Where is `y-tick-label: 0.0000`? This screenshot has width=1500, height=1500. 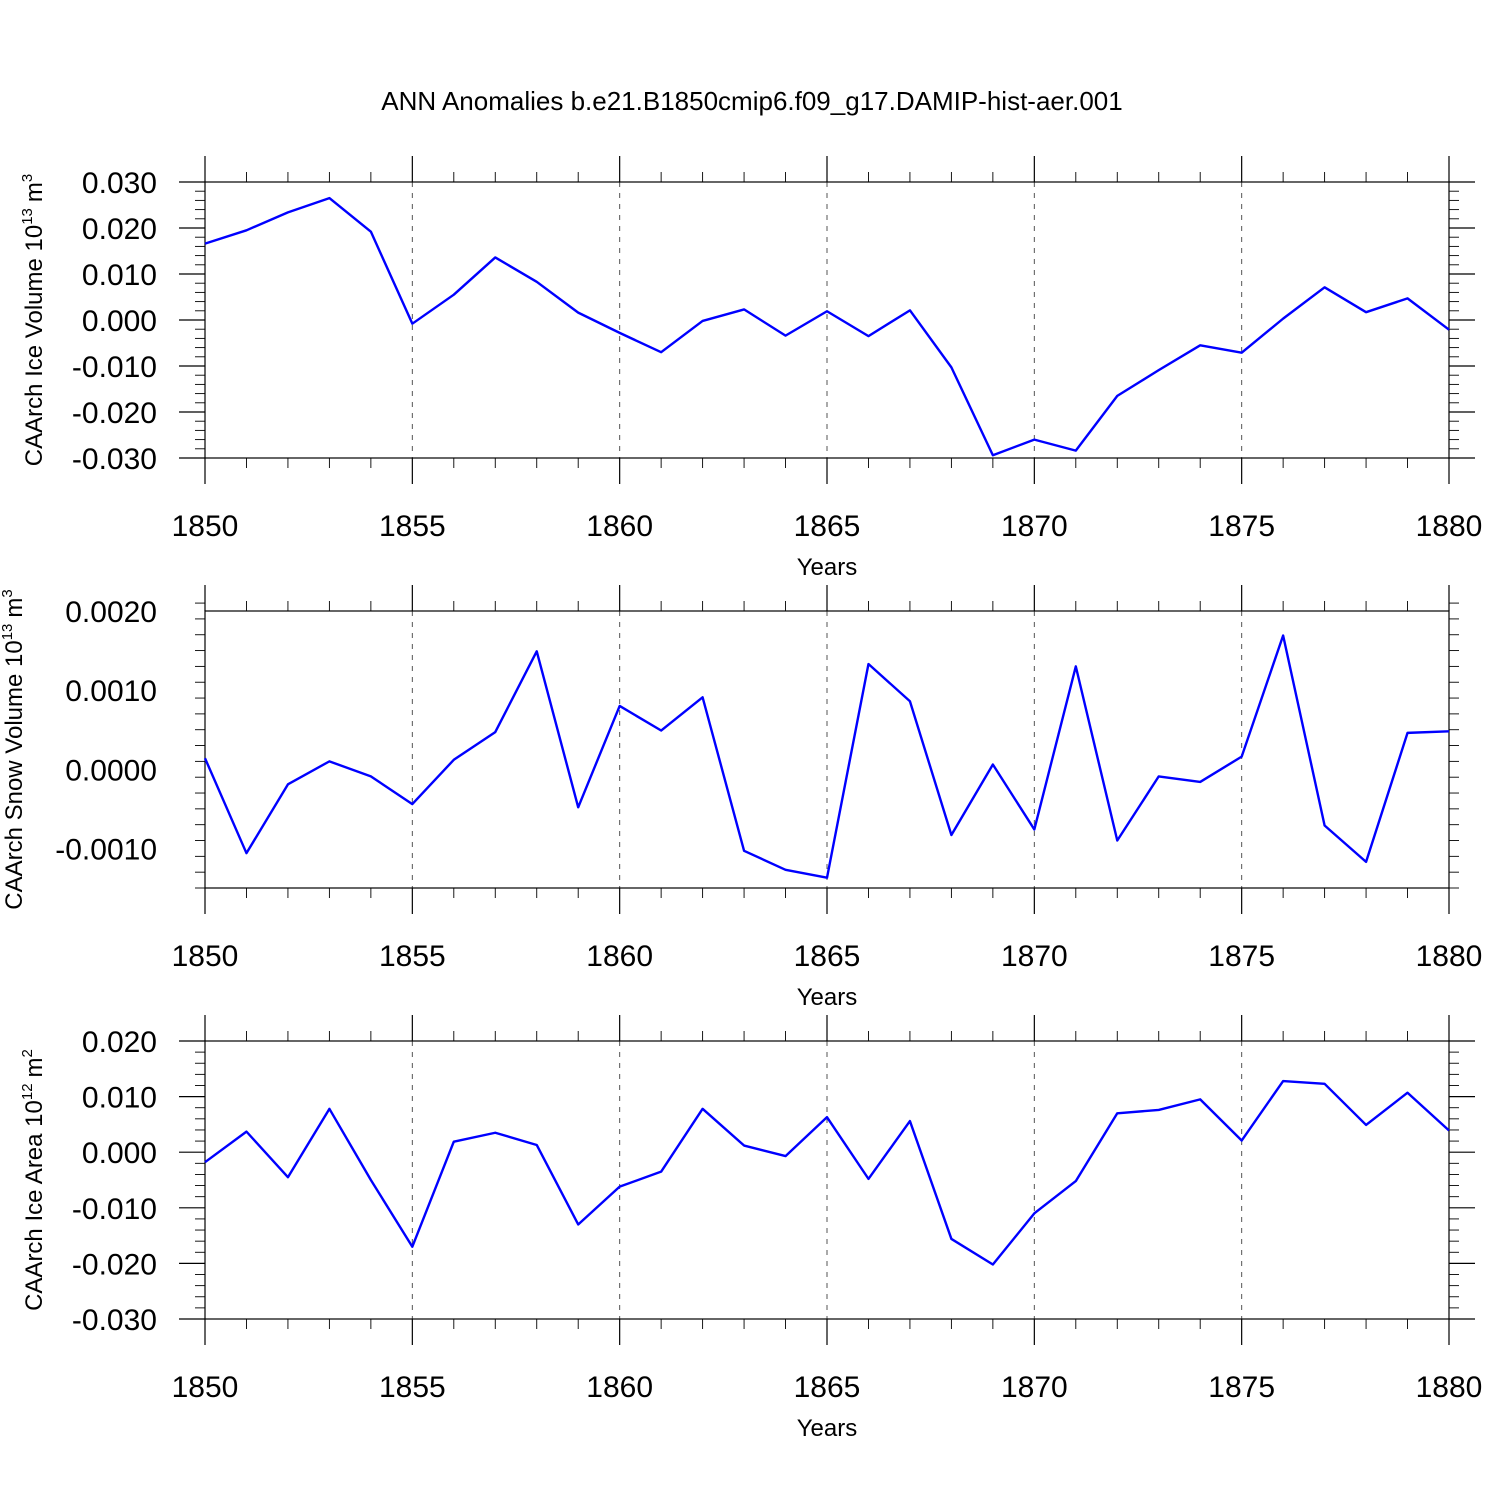 y-tick-label: 0.0000 is located at coordinates (111, 770).